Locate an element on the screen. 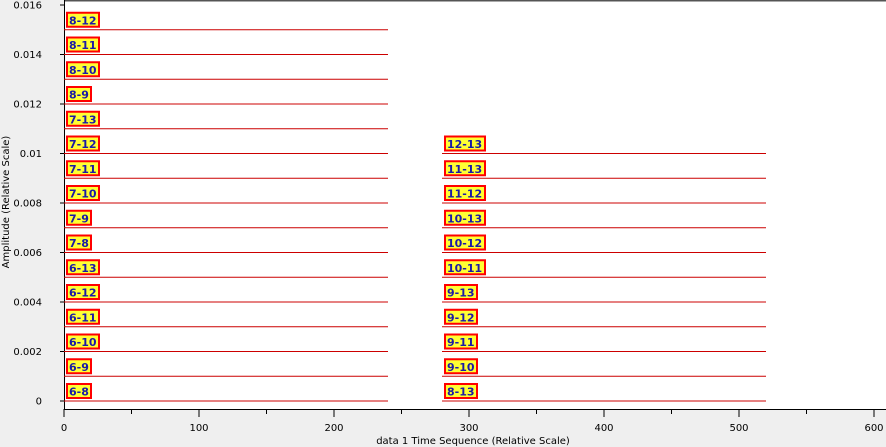 This screenshot has width=886, height=447. series-label: 11-13 is located at coordinates (464, 169).